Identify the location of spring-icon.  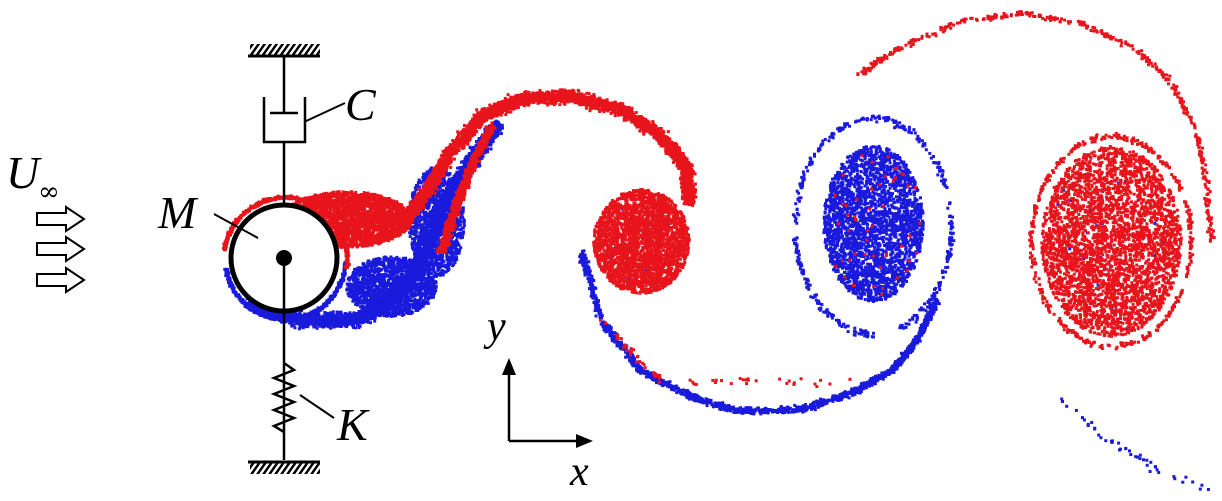
(304, 397).